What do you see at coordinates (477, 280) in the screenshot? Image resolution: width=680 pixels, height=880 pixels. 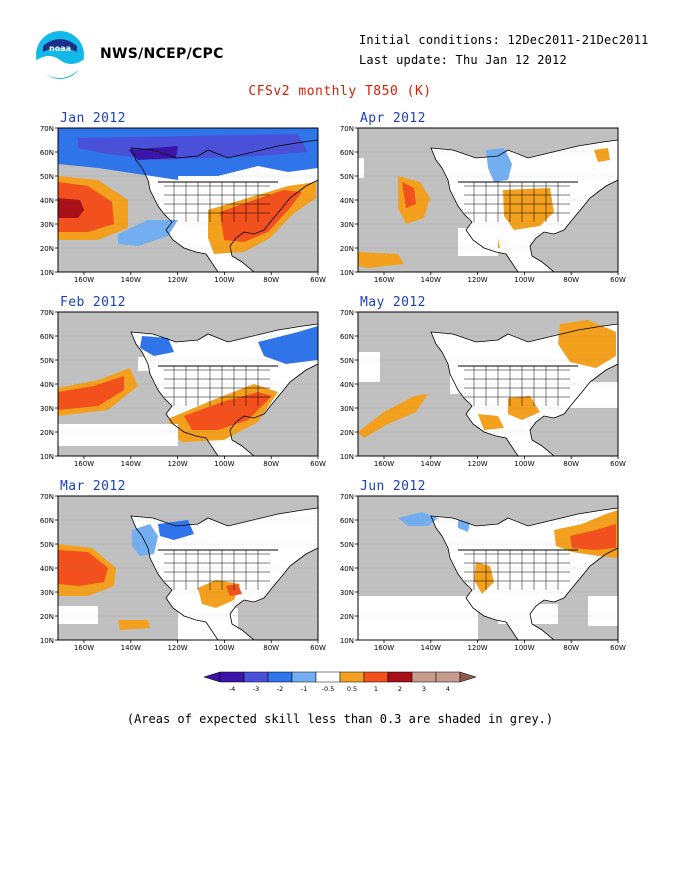 I see `lon-label: 120W` at bounding box center [477, 280].